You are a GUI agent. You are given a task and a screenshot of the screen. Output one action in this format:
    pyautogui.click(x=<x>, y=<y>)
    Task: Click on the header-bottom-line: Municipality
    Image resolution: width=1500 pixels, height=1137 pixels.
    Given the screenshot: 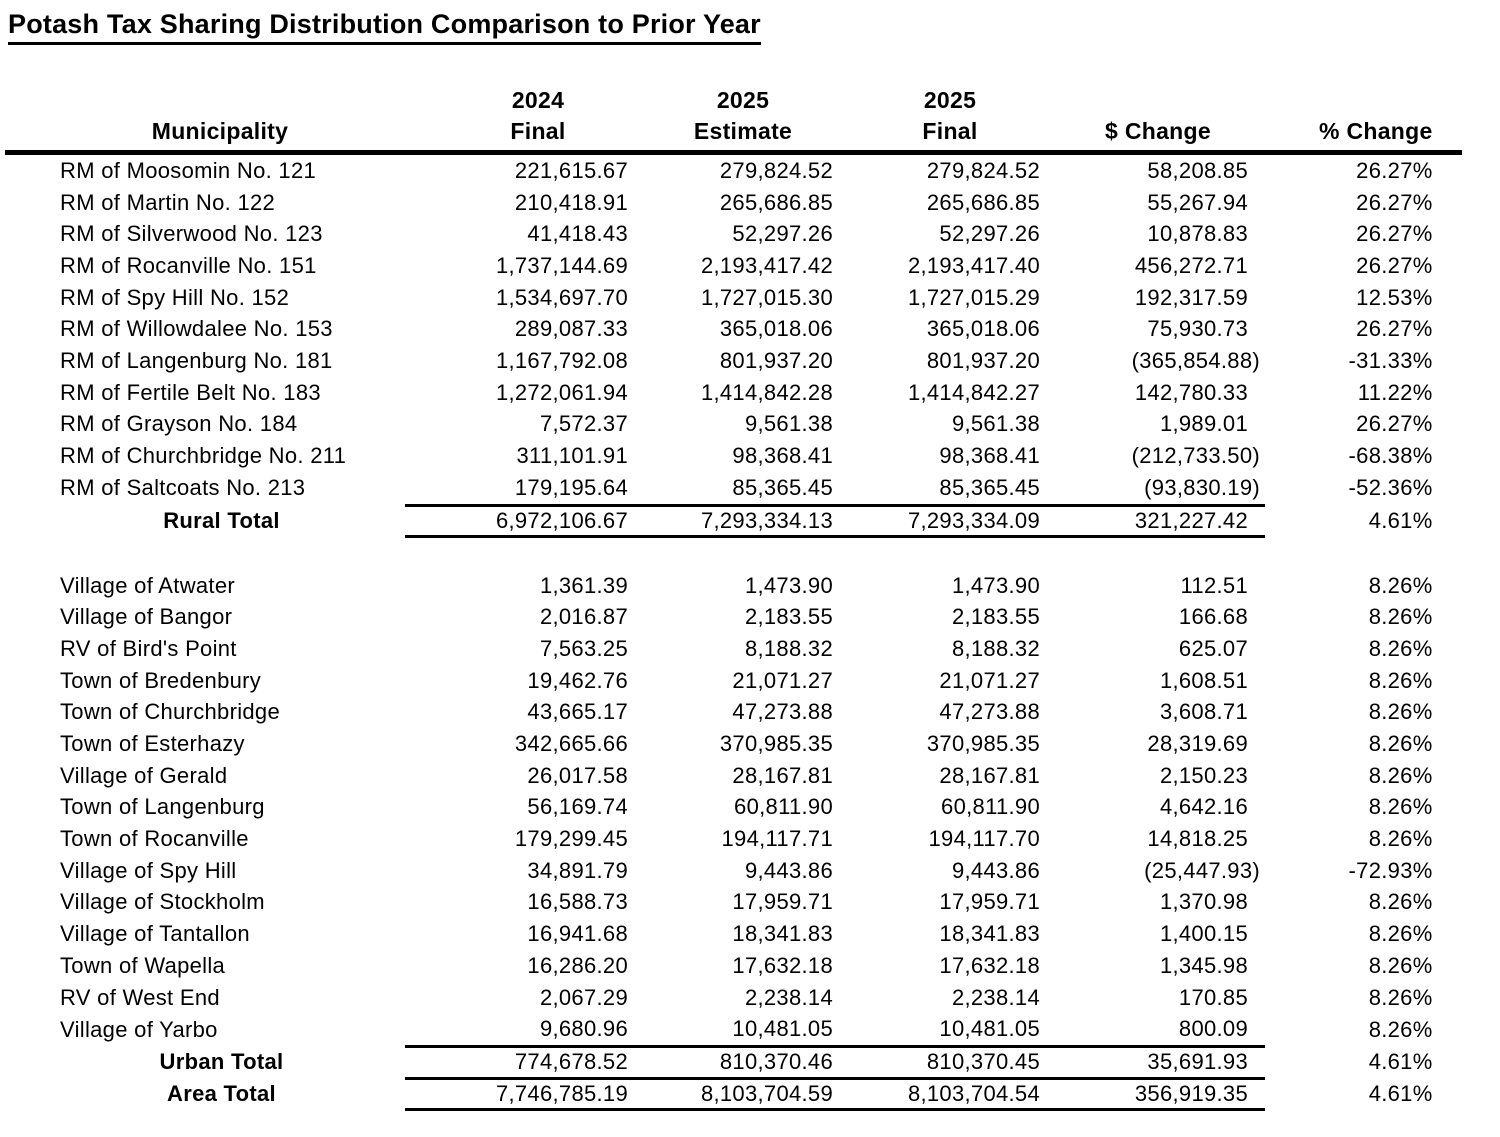 What is the action you would take?
    pyautogui.click(x=220, y=131)
    